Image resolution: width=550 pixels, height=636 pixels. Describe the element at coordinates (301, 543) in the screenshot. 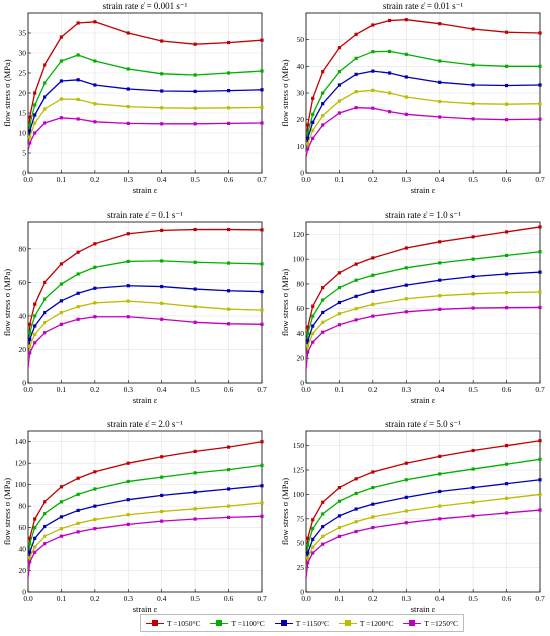

I see `y-tick-label: 50` at that location.